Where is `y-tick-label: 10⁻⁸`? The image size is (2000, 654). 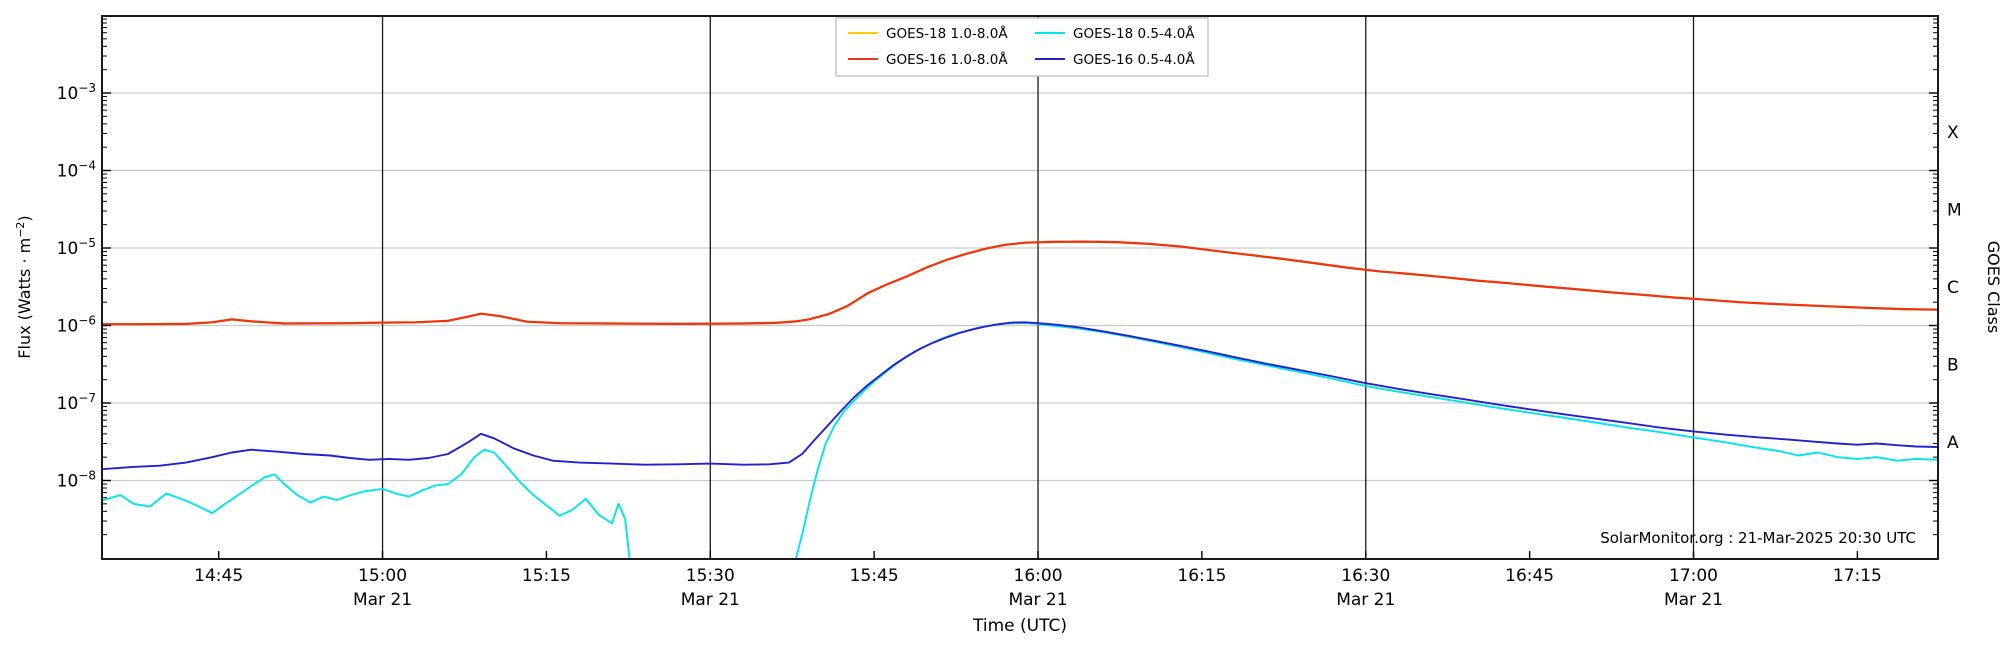 y-tick-label: 10⁻⁸ is located at coordinates (76, 480).